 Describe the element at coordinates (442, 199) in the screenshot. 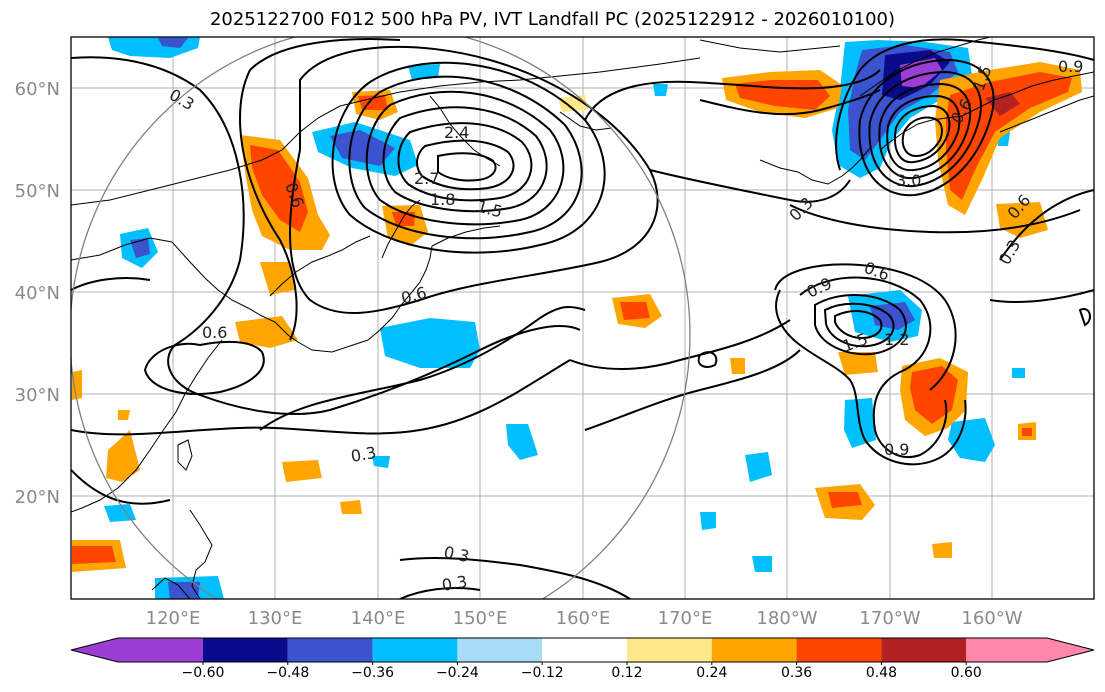

I see `contour-label: 1.8` at that location.